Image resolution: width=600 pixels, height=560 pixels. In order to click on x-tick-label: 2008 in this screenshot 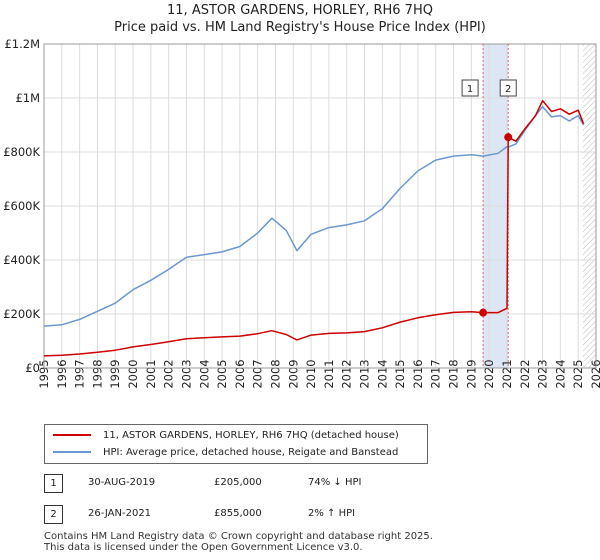, I will do `click(275, 373)`.